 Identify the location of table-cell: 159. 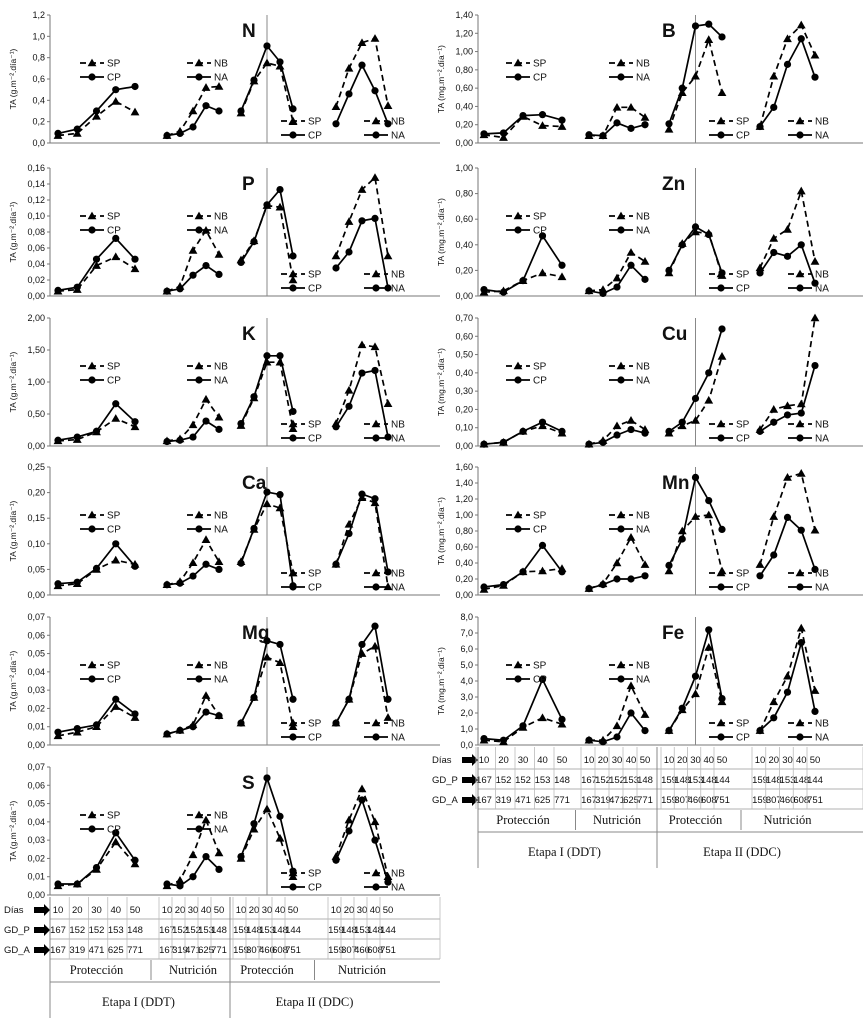
(241, 950).